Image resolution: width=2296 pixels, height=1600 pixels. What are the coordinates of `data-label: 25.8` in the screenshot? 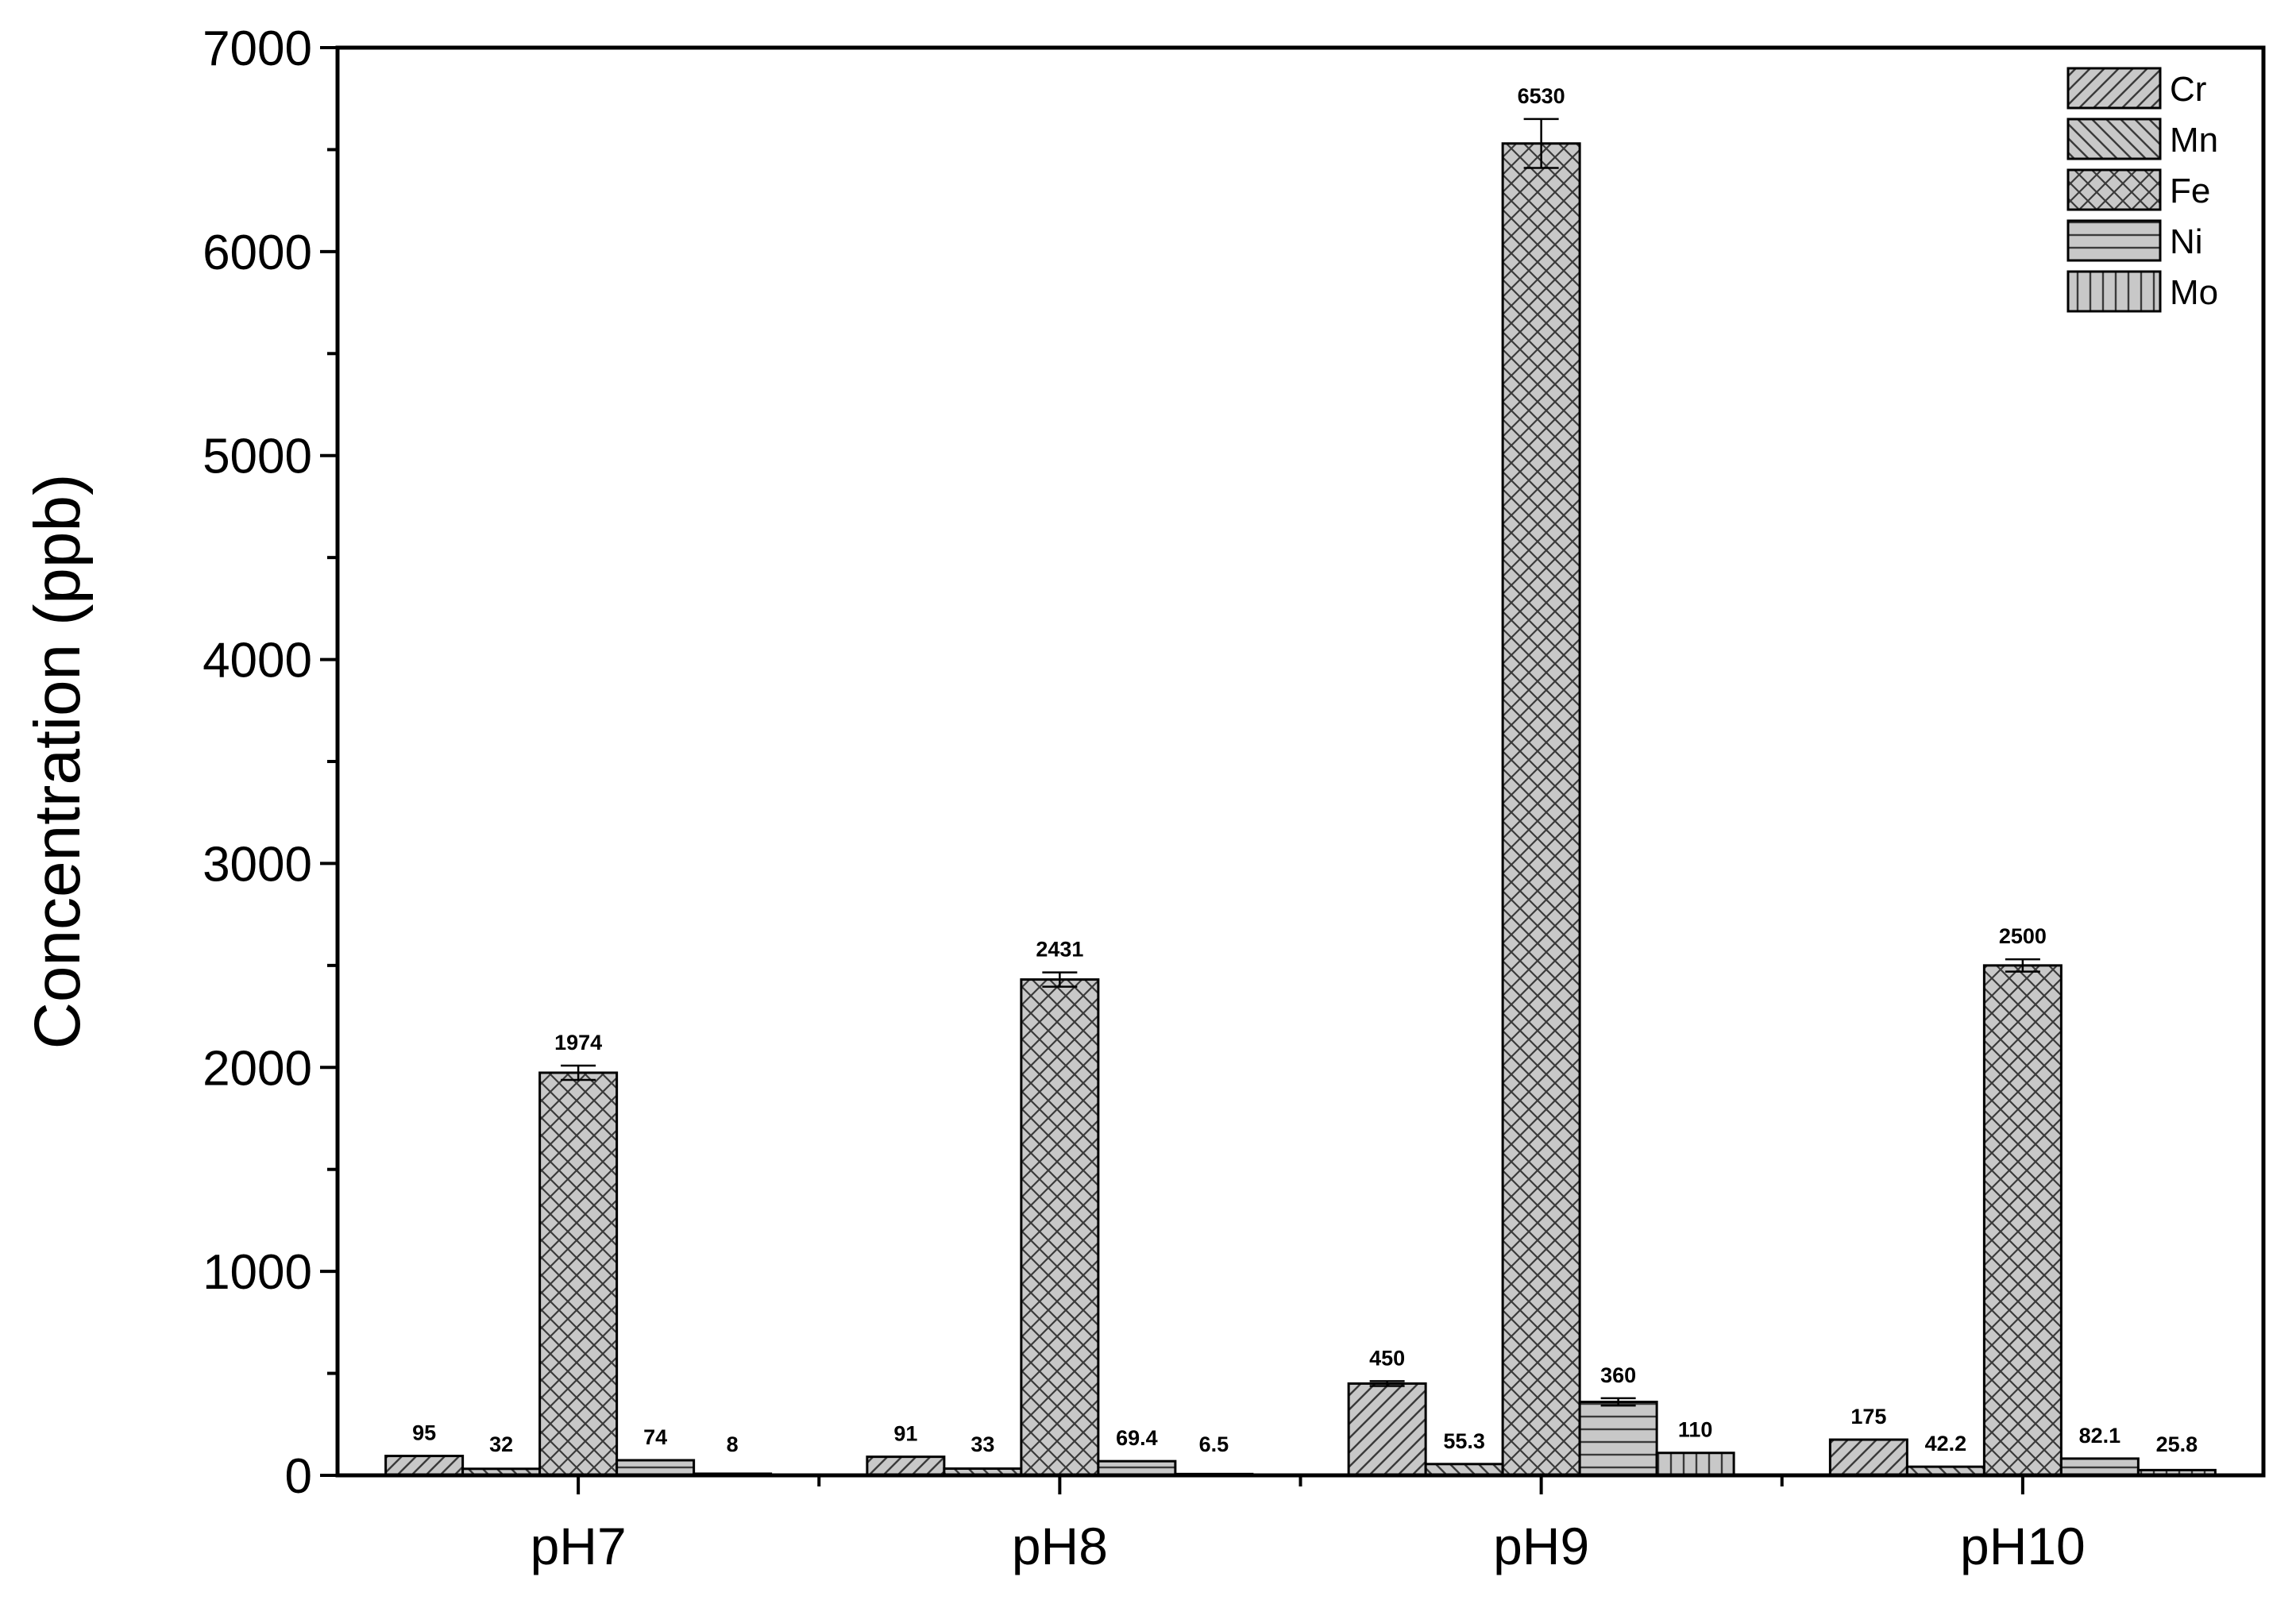 It's located at (2177, 1444).